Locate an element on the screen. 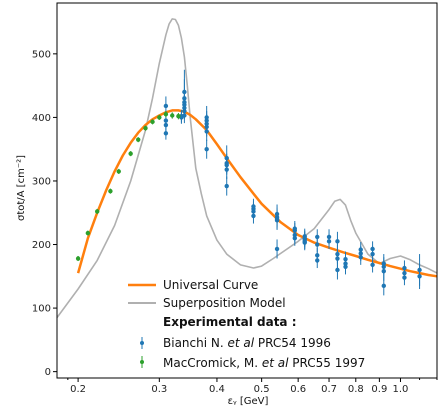 This screenshot has height=410, width=438. y-tick-label: 500 is located at coordinates (41, 54).